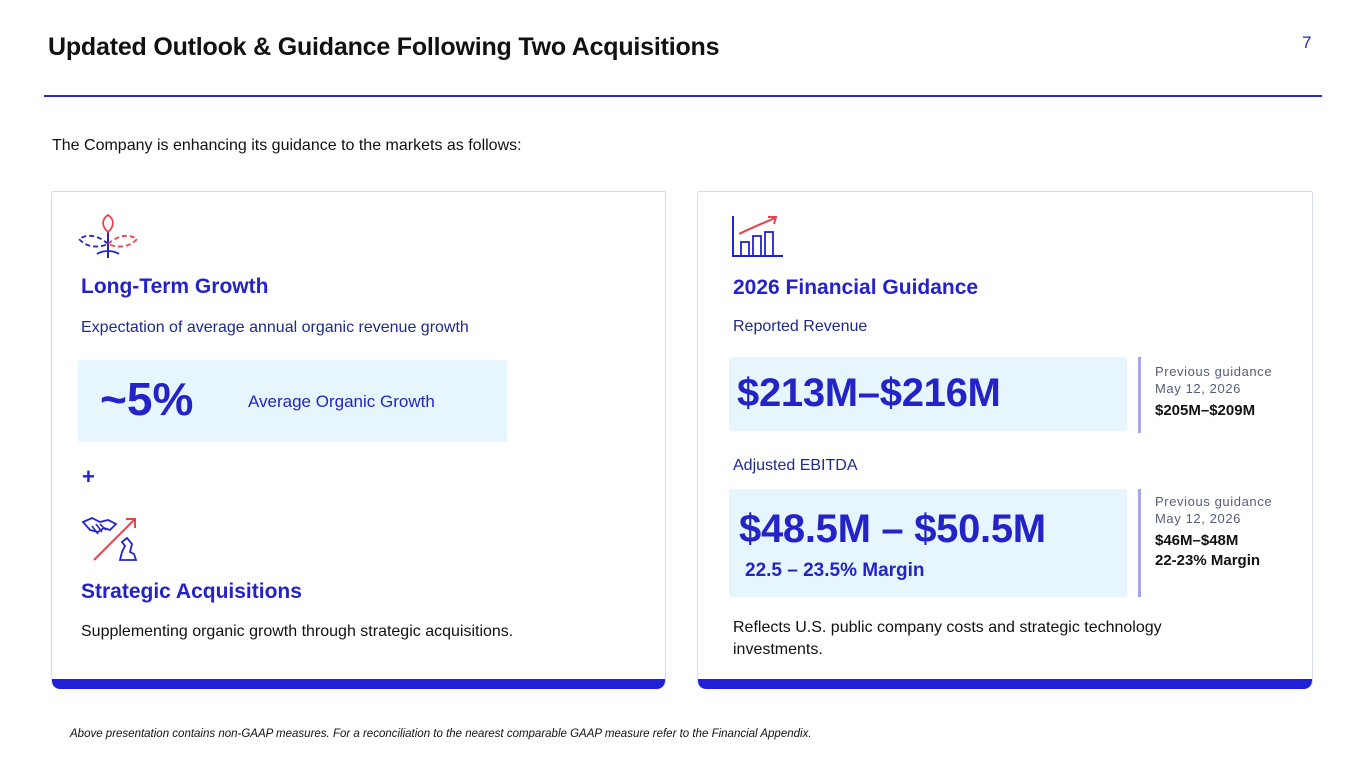 The width and height of the screenshot is (1365, 768). I want to click on organic-growth-caption: Average Organic Growth, so click(341, 401).